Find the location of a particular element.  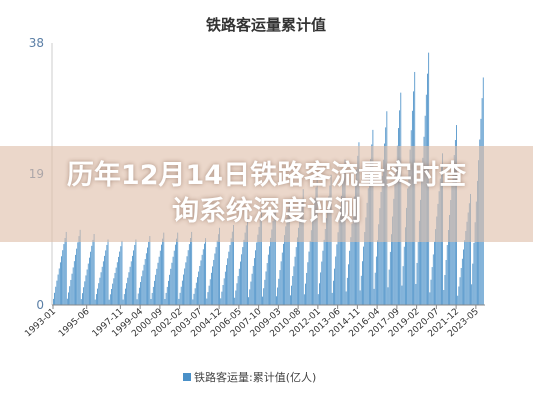

banner-line-2: 询系统深度评测 is located at coordinates (266, 211).